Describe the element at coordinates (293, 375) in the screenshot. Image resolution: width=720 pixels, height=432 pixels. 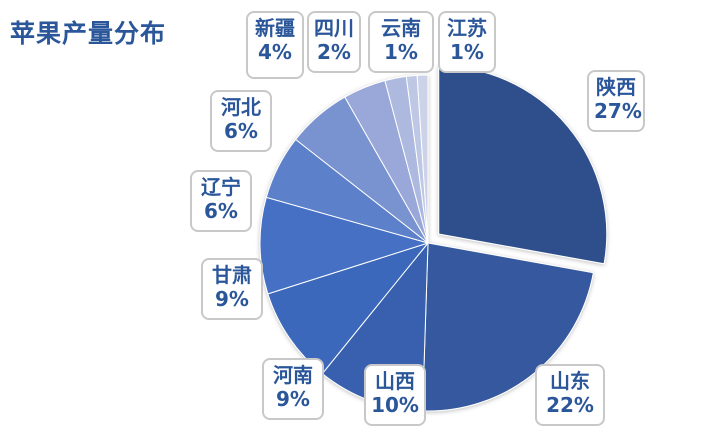
I see `data-label-category: 河南` at that location.